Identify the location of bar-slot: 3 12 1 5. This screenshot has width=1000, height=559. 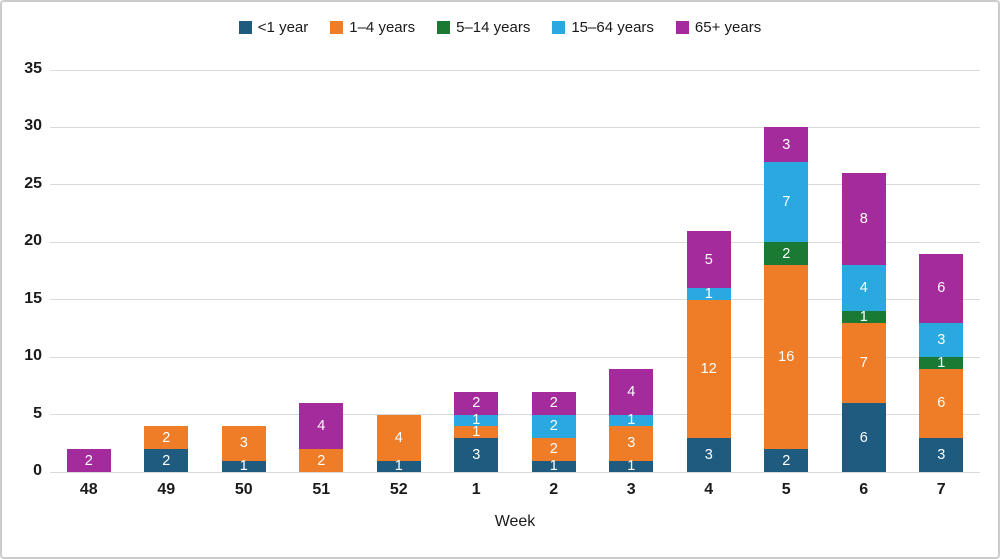
(709, 271).